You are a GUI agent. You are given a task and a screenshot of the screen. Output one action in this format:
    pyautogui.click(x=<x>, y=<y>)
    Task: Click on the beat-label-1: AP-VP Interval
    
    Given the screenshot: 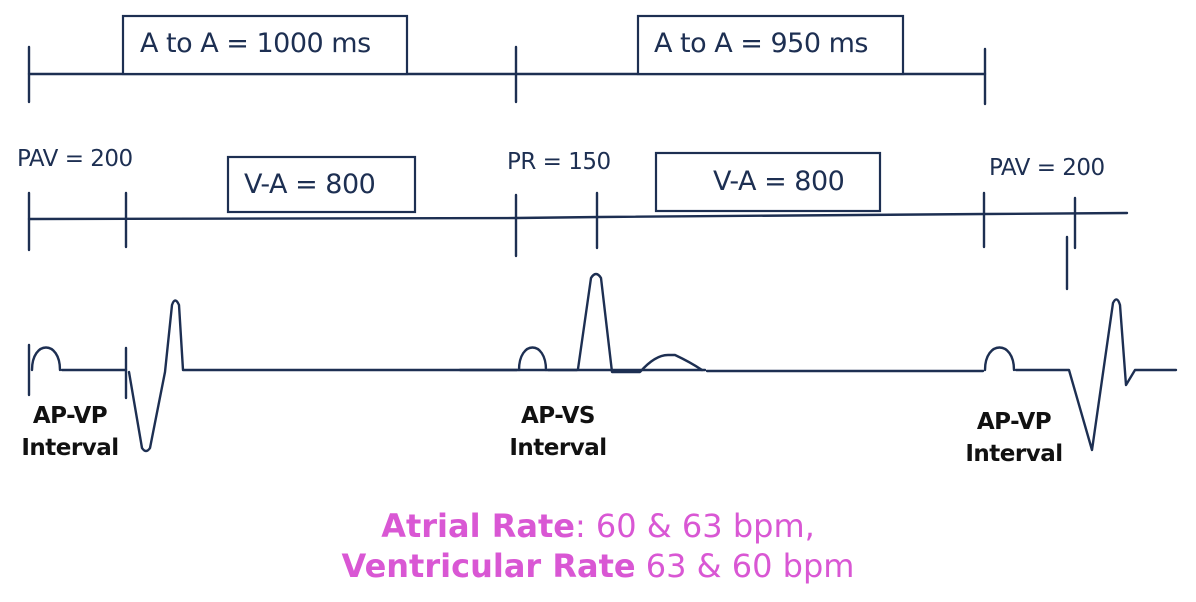 What is the action you would take?
    pyautogui.click(x=70, y=432)
    